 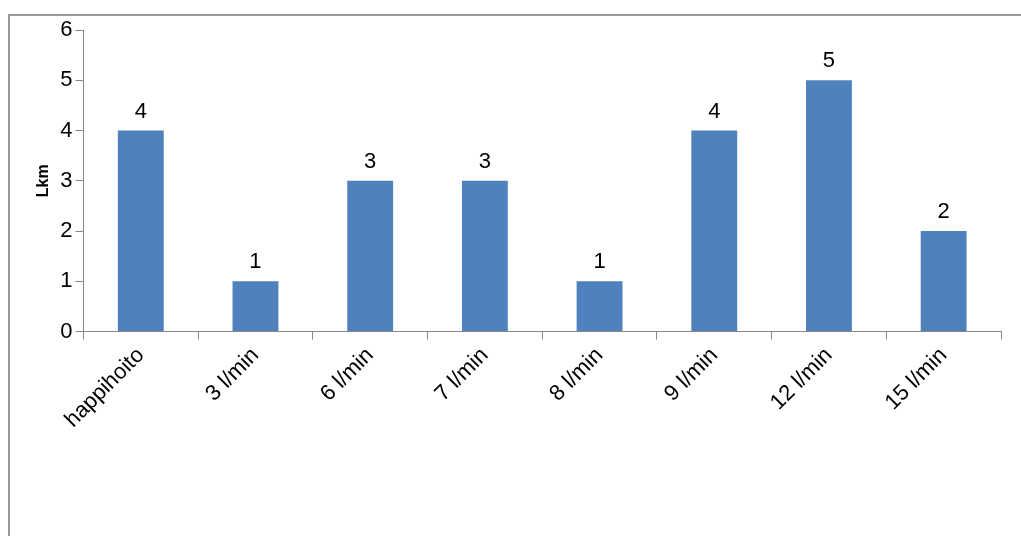 I want to click on y-axis-title: Lkm, so click(x=43, y=181).